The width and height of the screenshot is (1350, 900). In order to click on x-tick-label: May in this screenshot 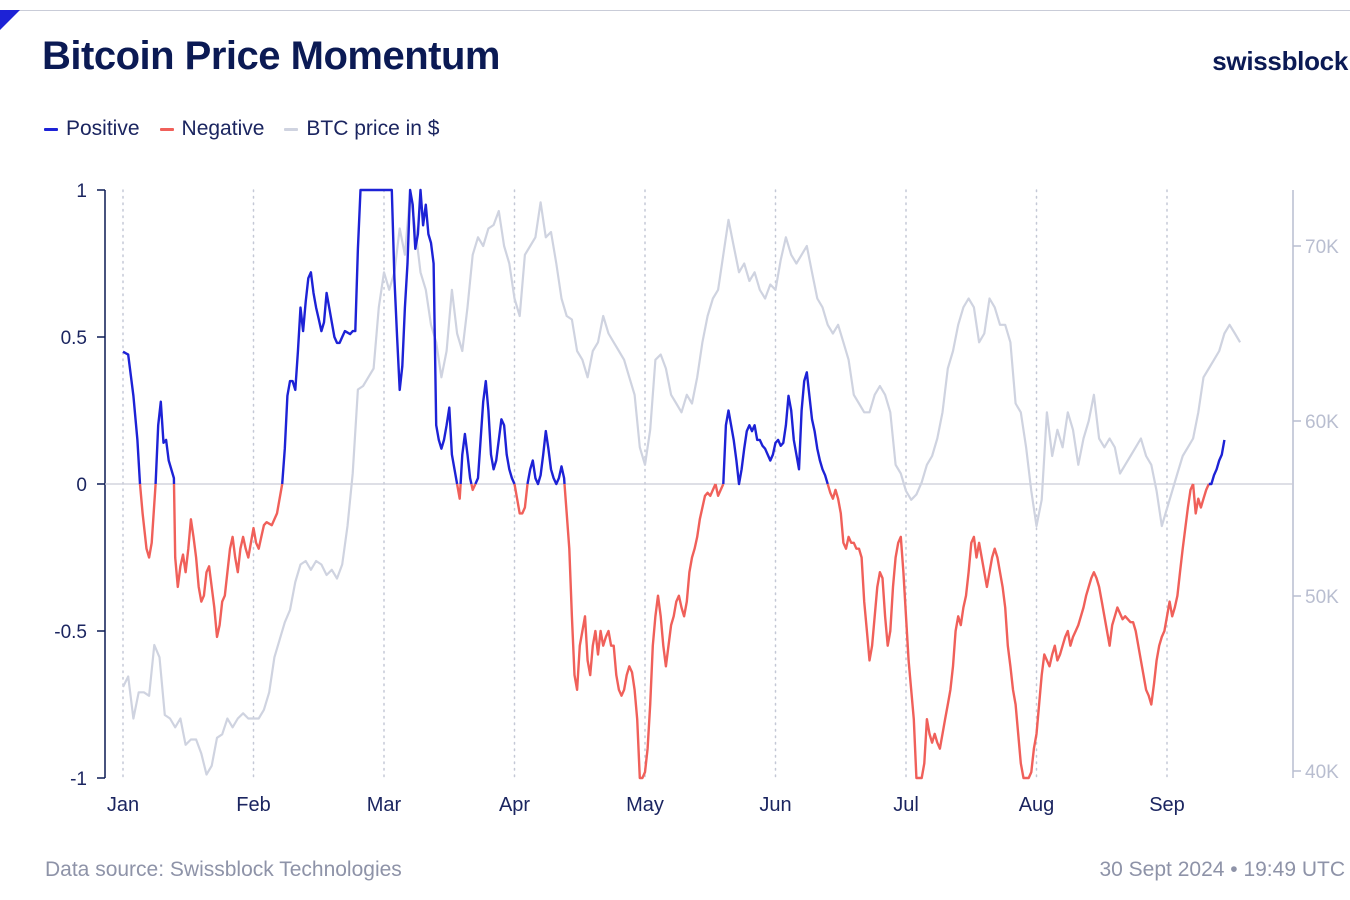, I will do `click(645, 805)`.